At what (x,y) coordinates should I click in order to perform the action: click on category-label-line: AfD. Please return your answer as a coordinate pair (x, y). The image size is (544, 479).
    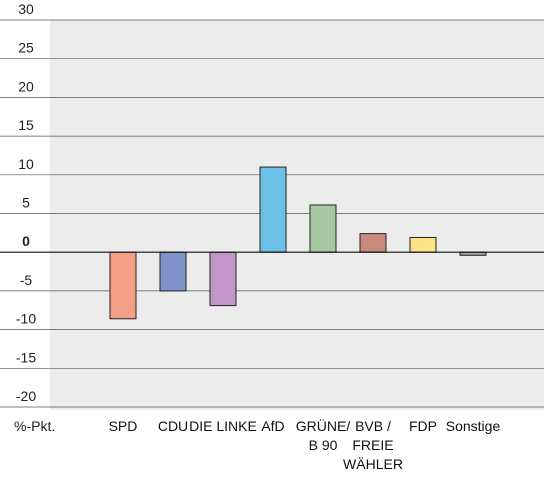
    Looking at the image, I should click on (272, 426).